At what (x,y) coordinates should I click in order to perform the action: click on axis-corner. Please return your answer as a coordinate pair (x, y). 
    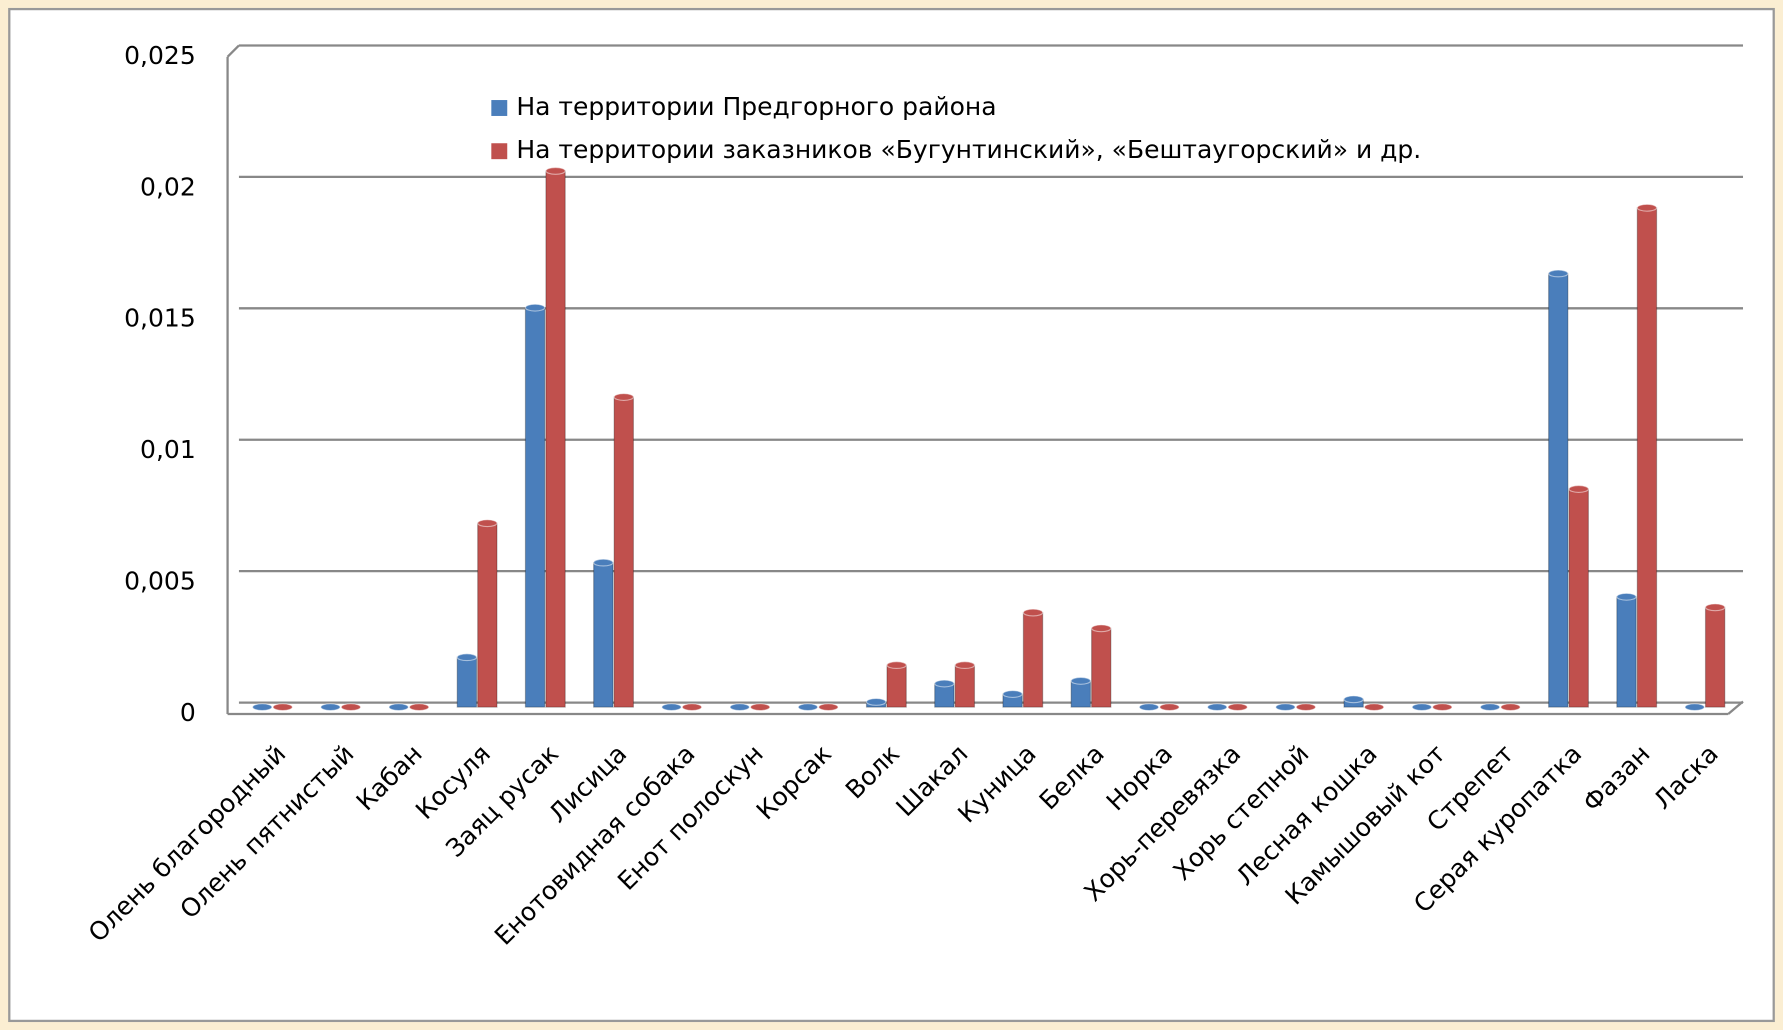
    Looking at the image, I should click on (233, 51).